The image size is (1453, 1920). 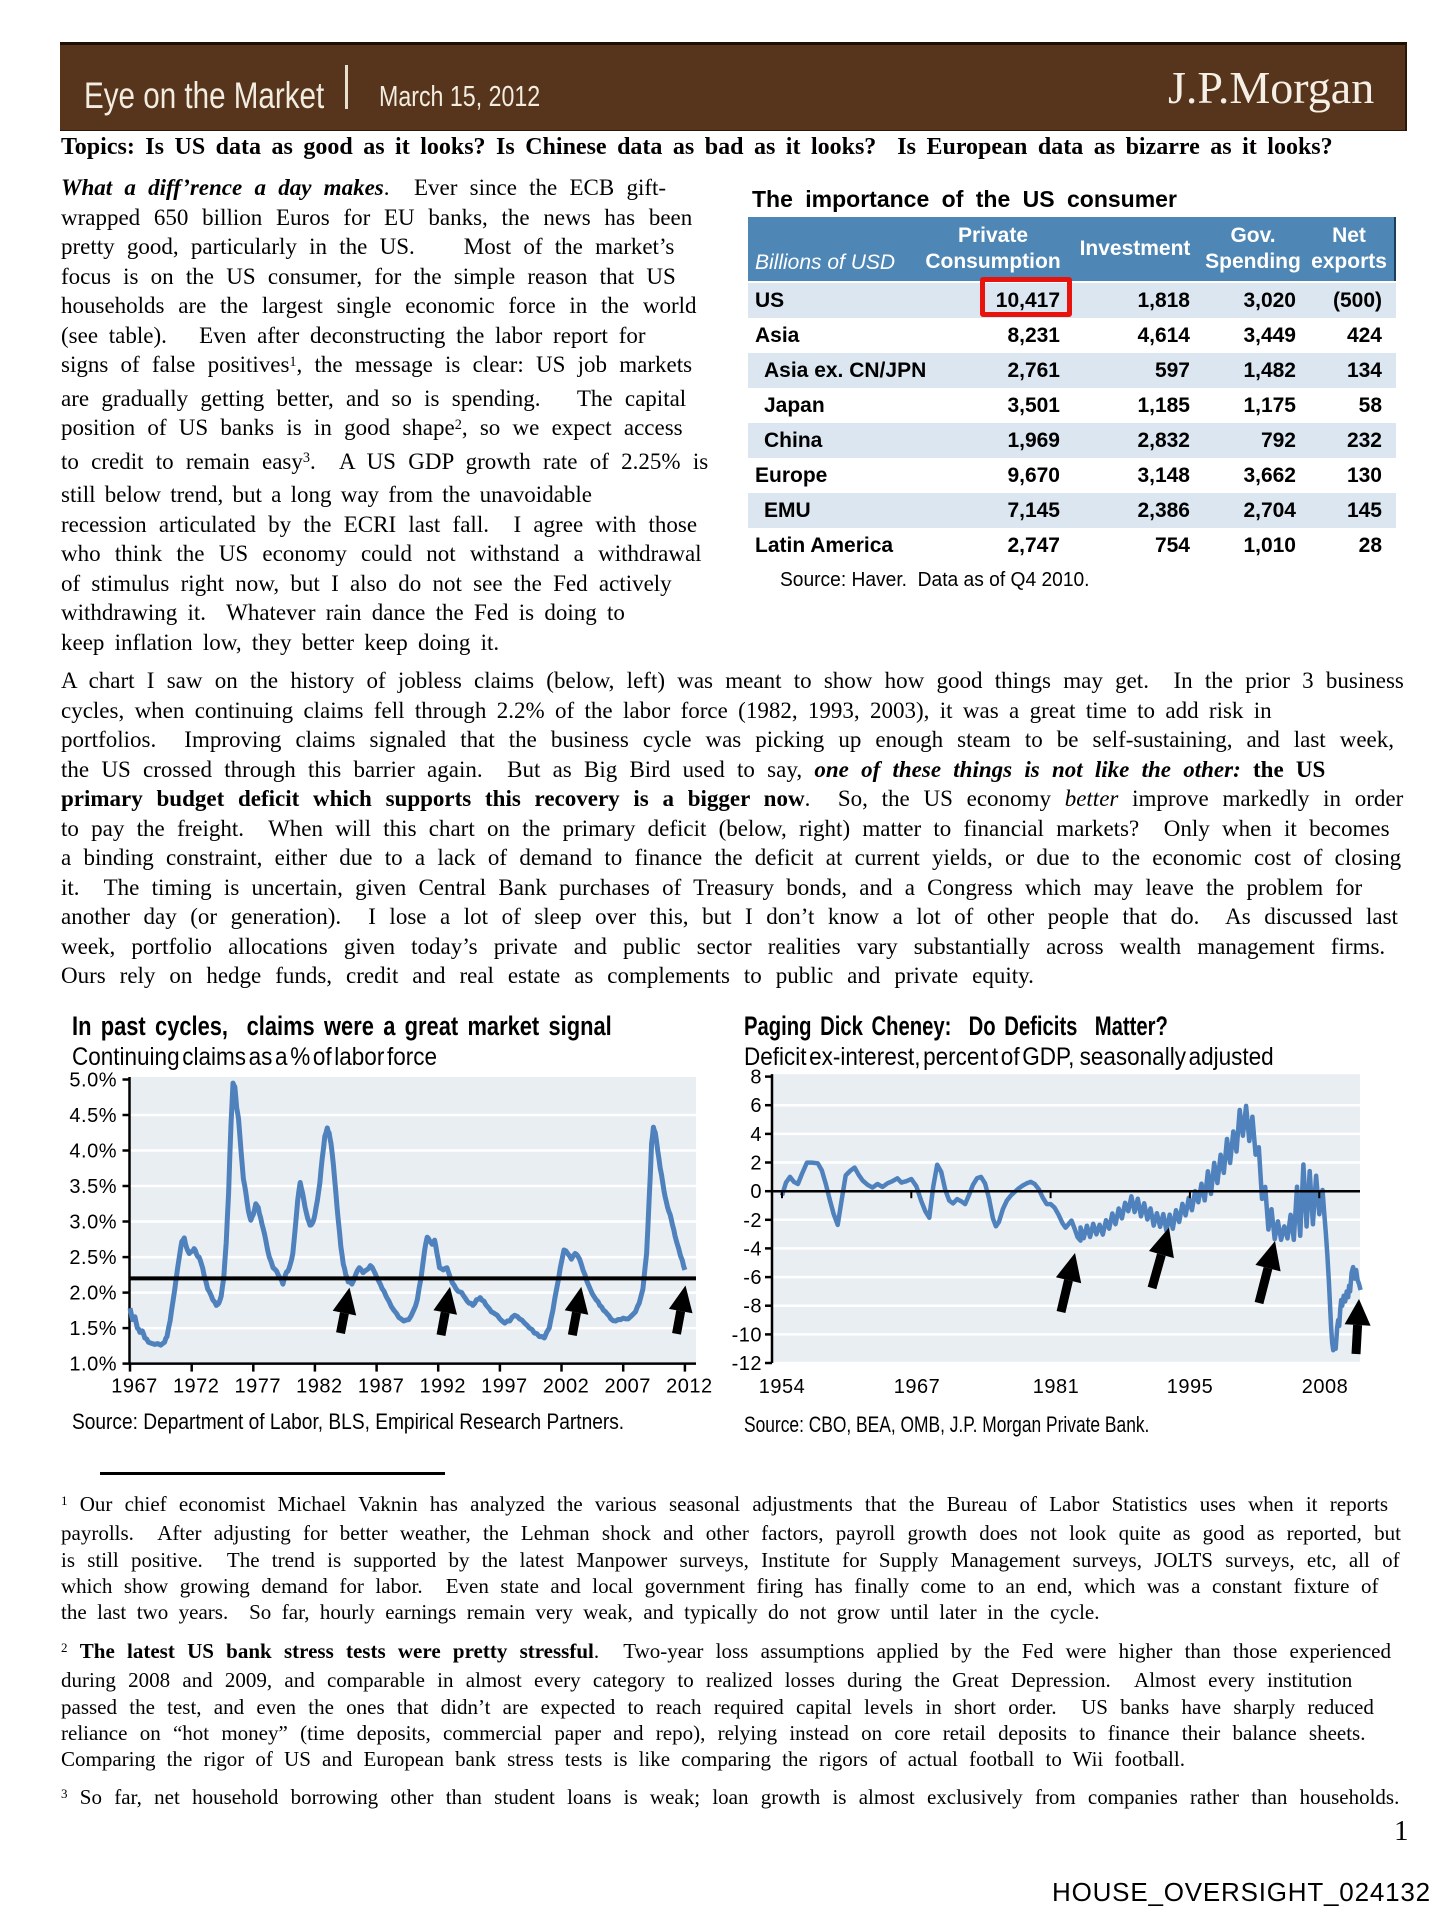 What do you see at coordinates (504, 1387) in the screenshot?
I see `svg-text: 1997` at bounding box center [504, 1387].